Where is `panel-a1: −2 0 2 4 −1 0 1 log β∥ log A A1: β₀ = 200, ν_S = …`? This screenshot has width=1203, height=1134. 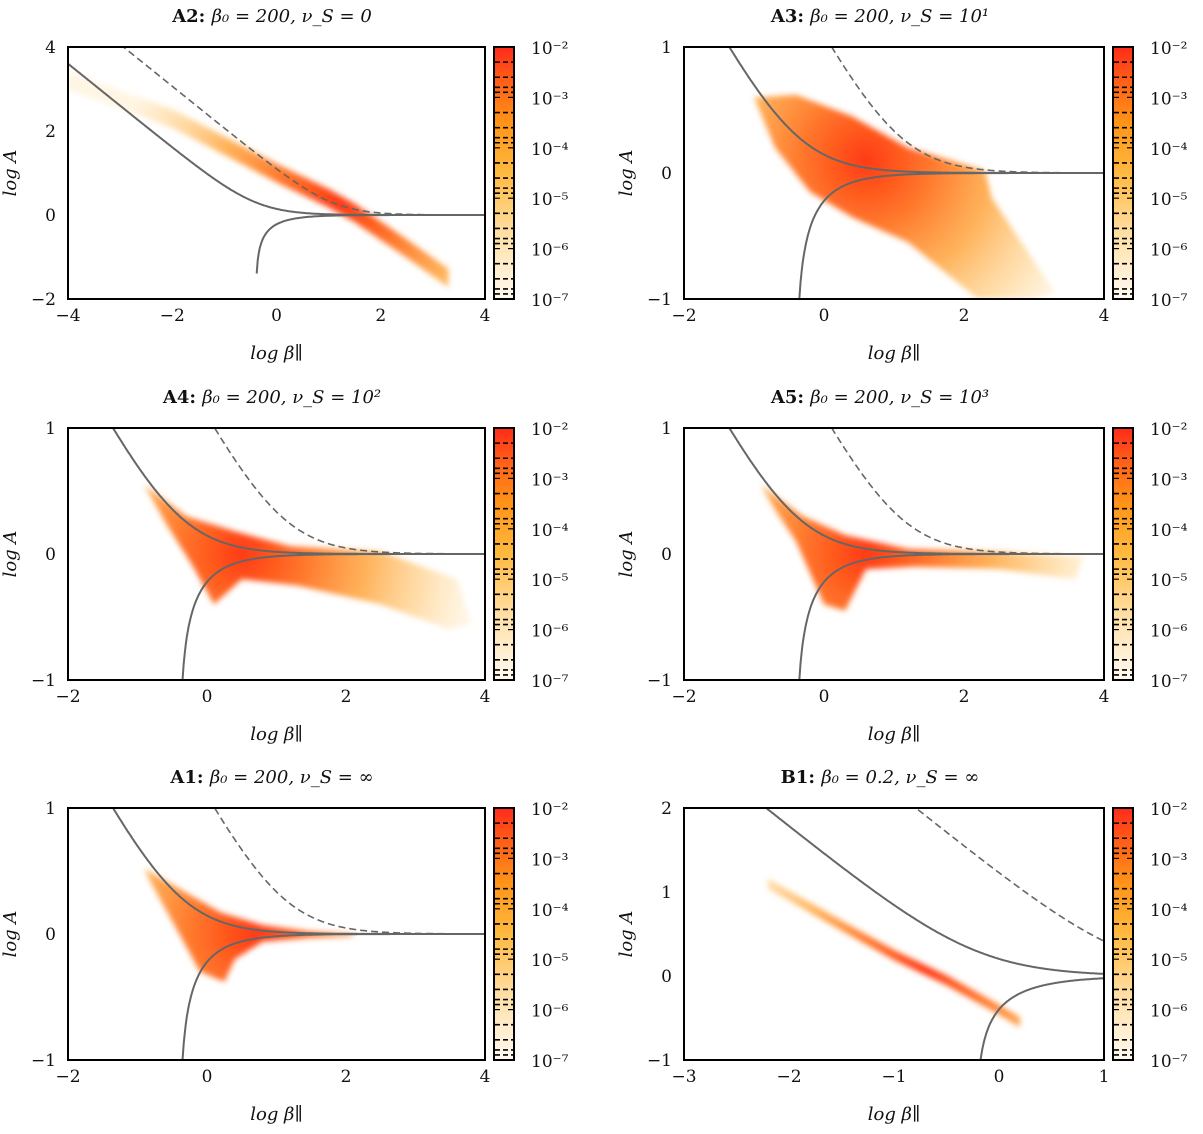
panel-a1: −2 0 2 4 −1 0 1 log β∥ log A A1: β₀ = 200, ν_S = … is located at coordinates (284, 946).